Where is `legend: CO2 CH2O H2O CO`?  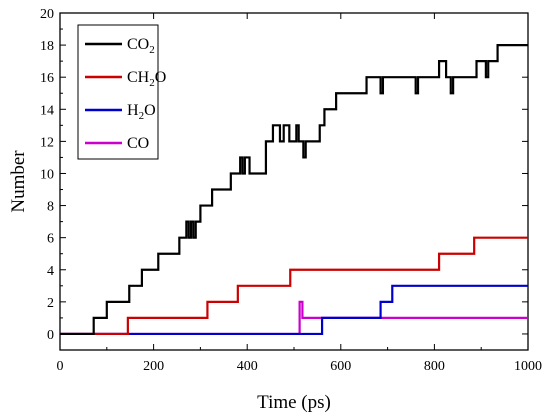
legend: CO2 CH2O H2O CO is located at coordinates (121, 92).